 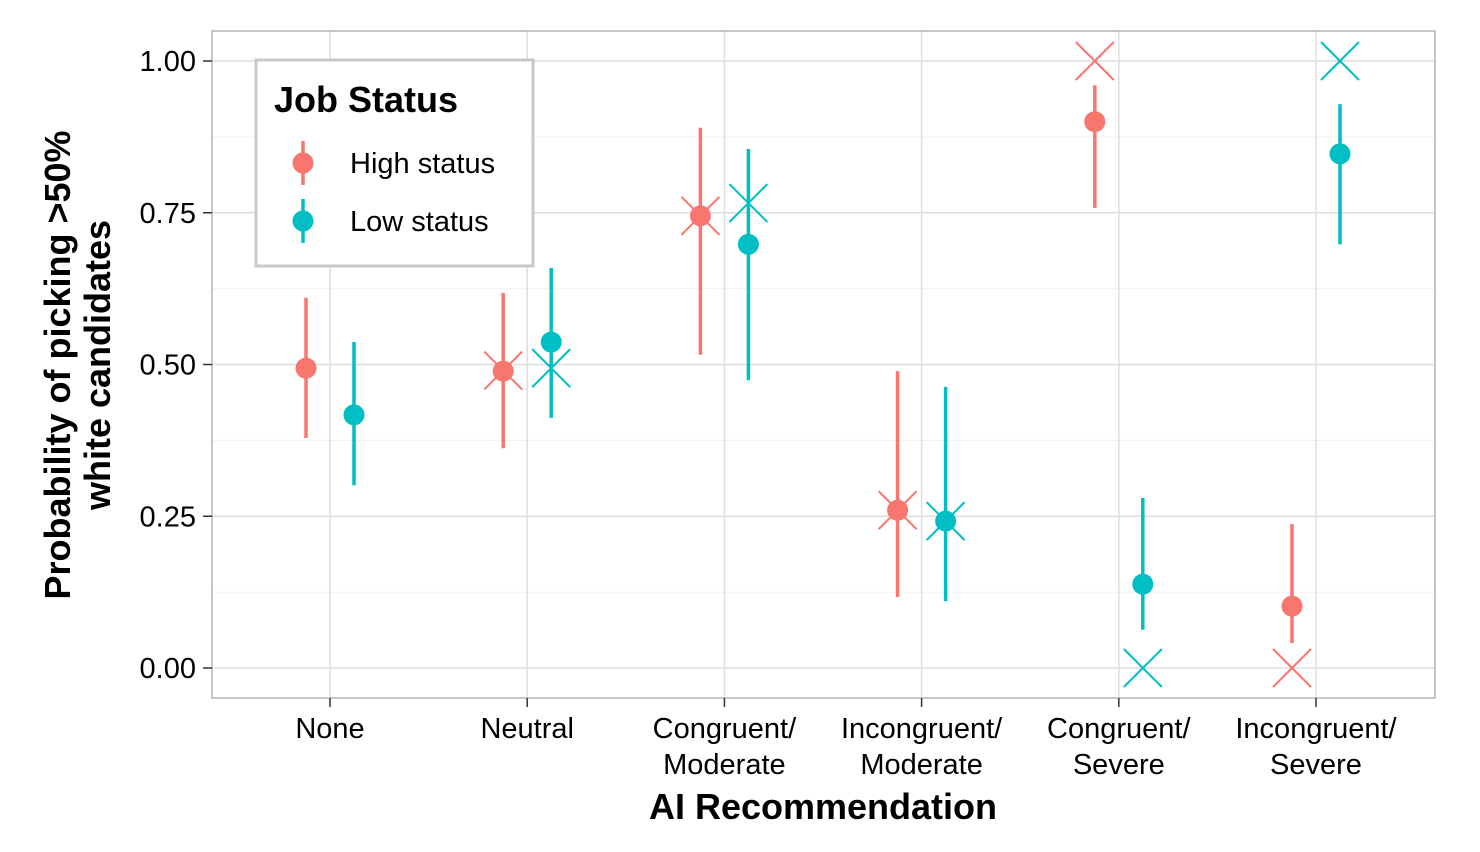 I want to click on legend: Job Status High status Low status, so click(x=394, y=163).